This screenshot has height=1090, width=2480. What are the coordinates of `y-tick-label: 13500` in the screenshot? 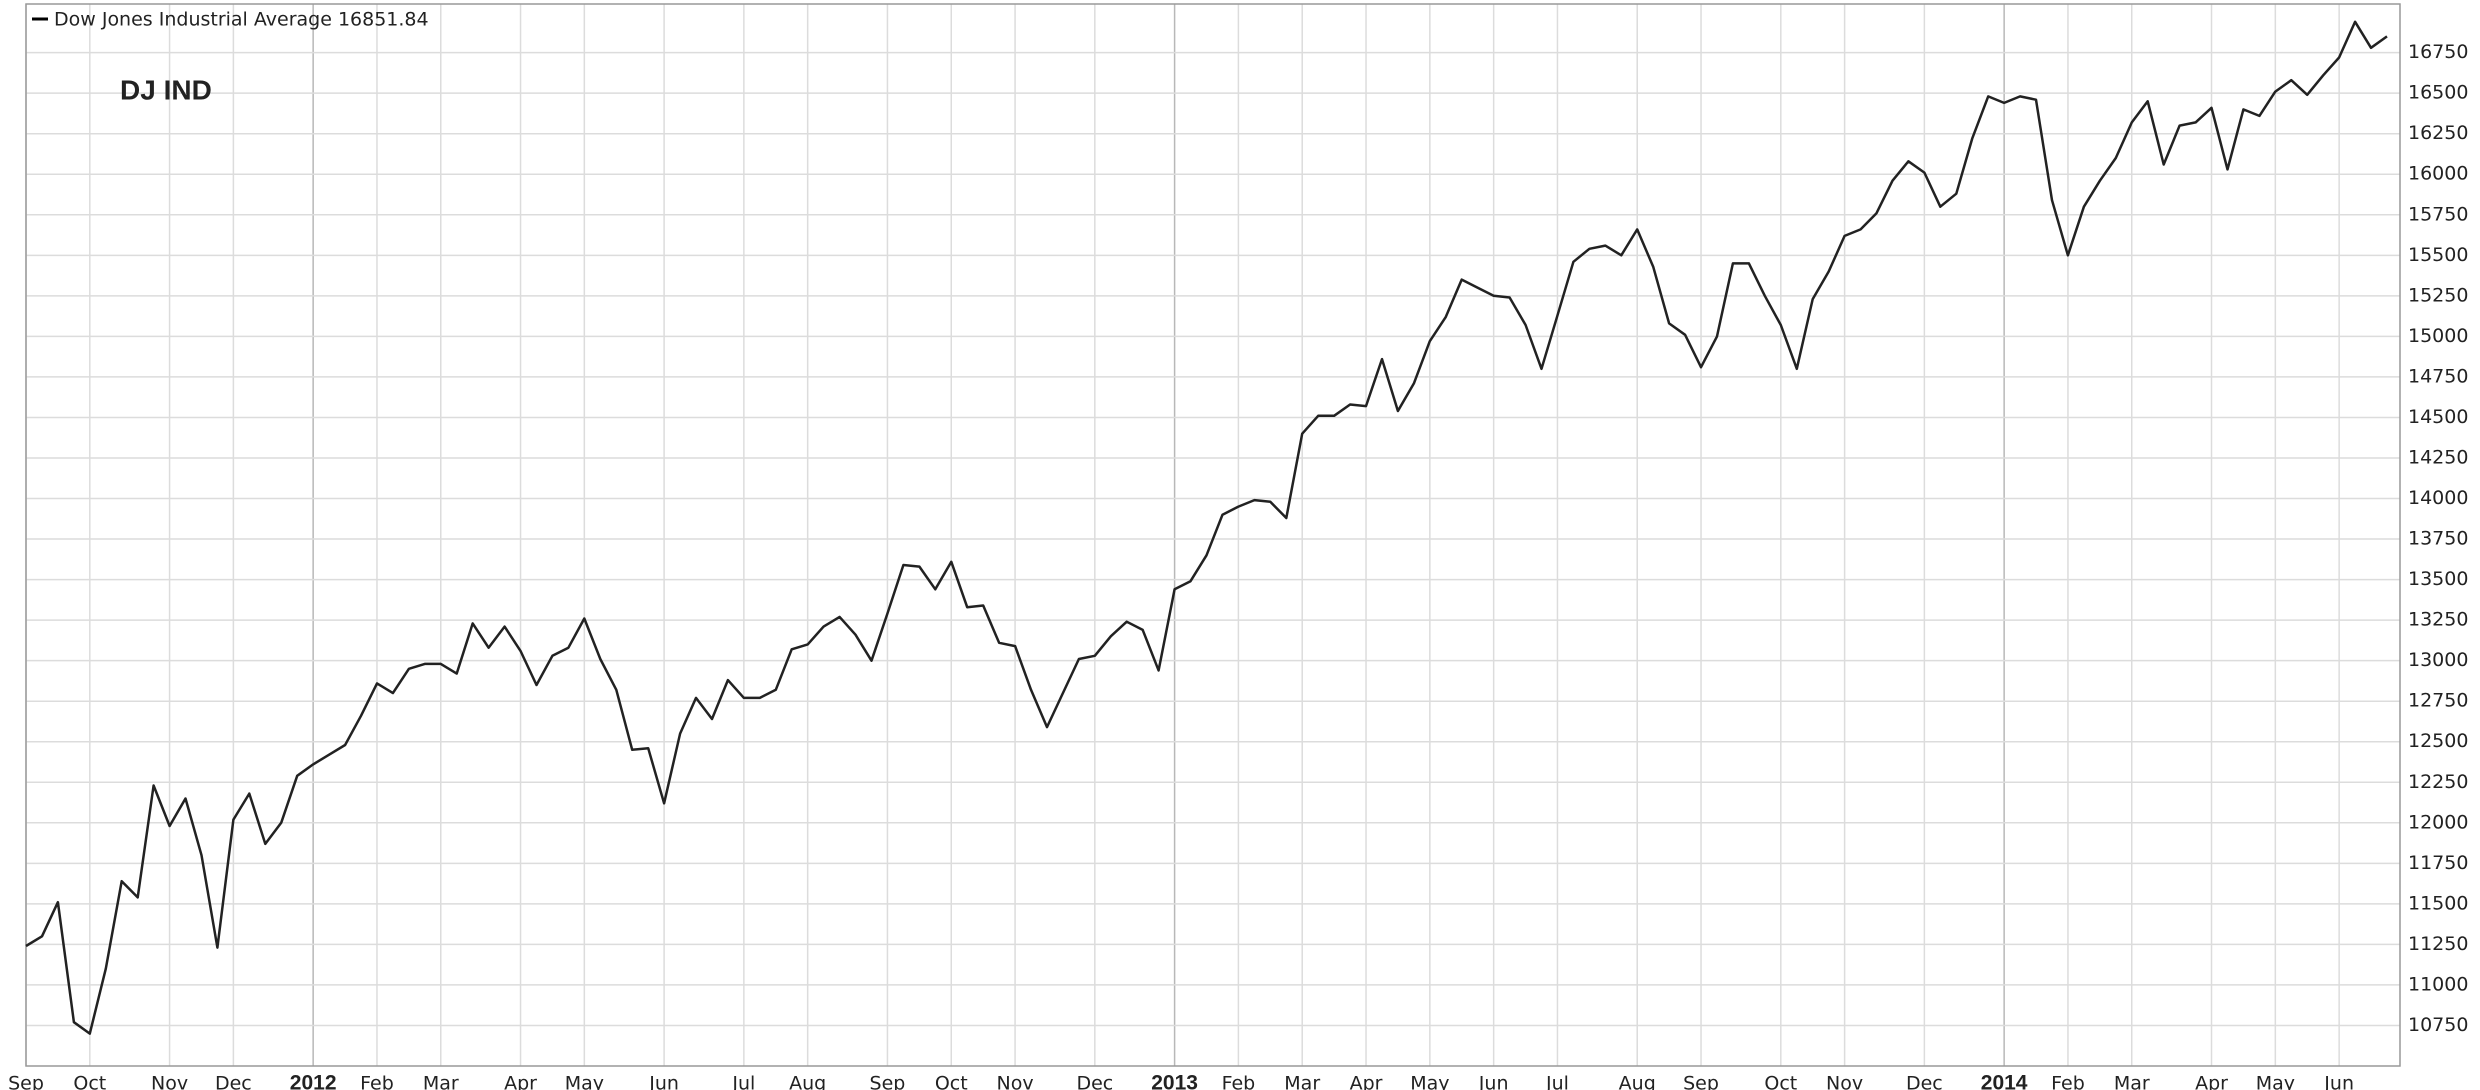 It's located at (2438, 579).